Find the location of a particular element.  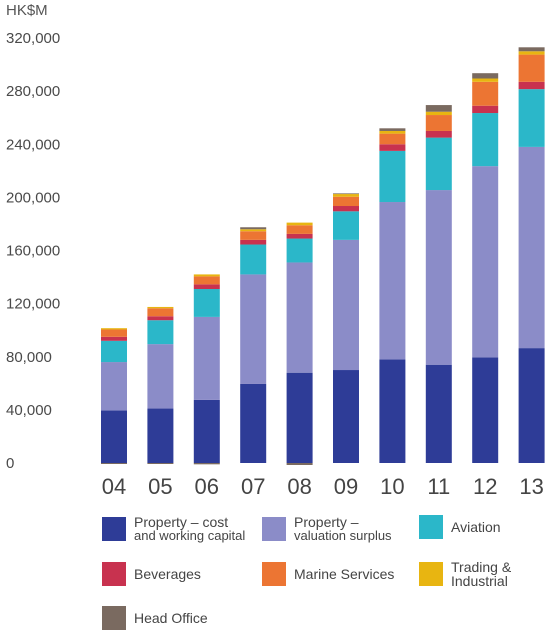

y-tick-label: 160,000 is located at coordinates (33, 251).